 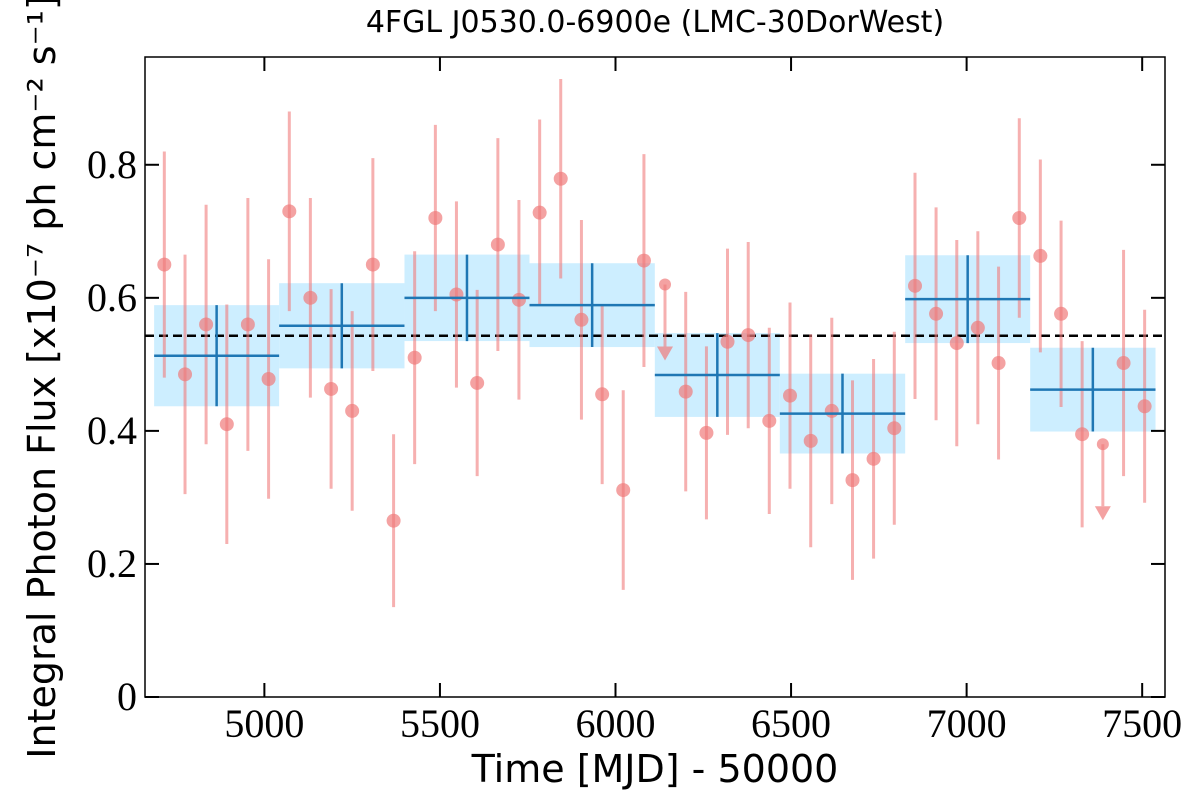 I want to click on x-axis-label: Time [MJD] - 50000, so click(x=655, y=769).